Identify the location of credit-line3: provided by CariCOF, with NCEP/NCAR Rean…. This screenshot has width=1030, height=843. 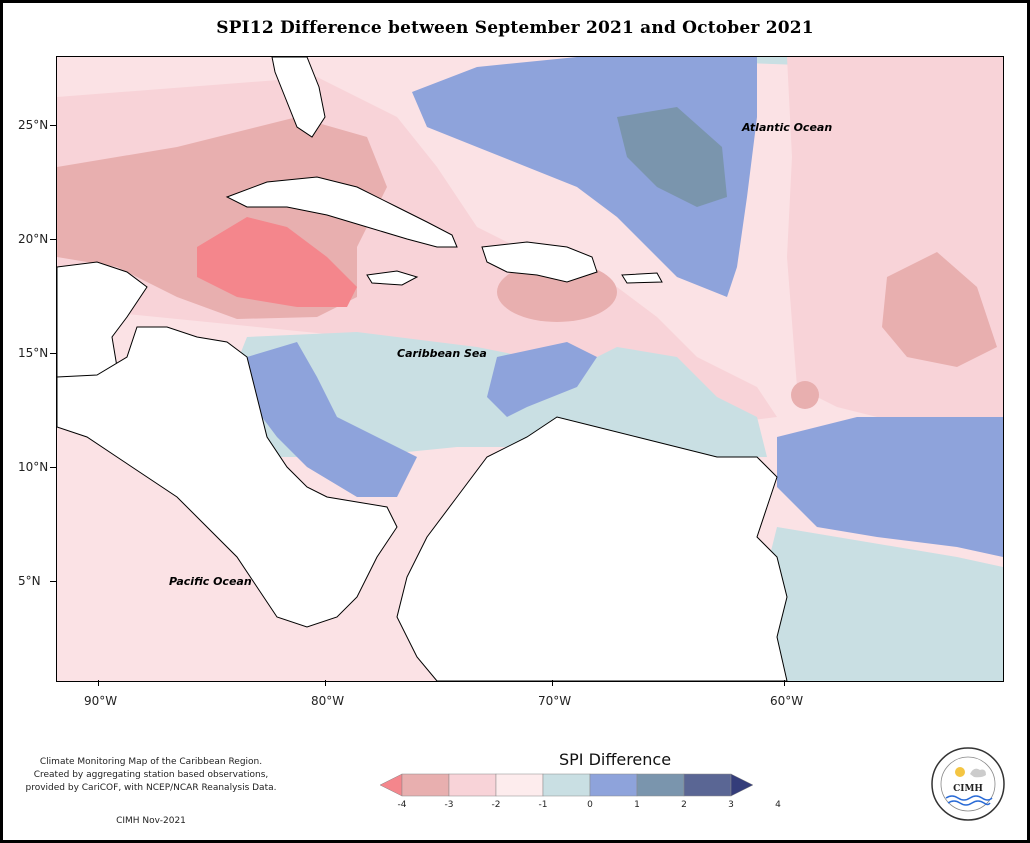
(151, 788).